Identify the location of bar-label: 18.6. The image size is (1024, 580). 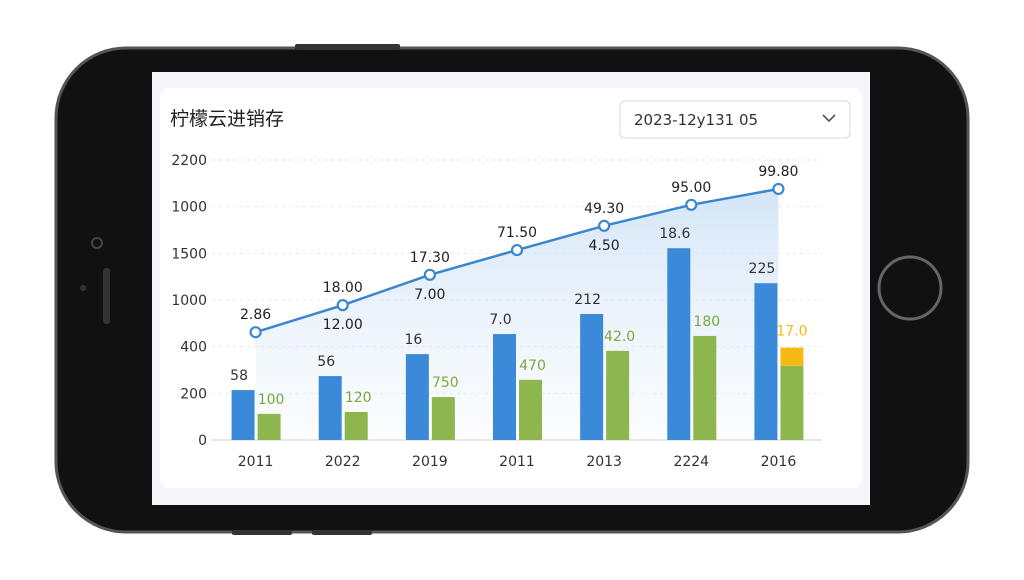
(674, 234).